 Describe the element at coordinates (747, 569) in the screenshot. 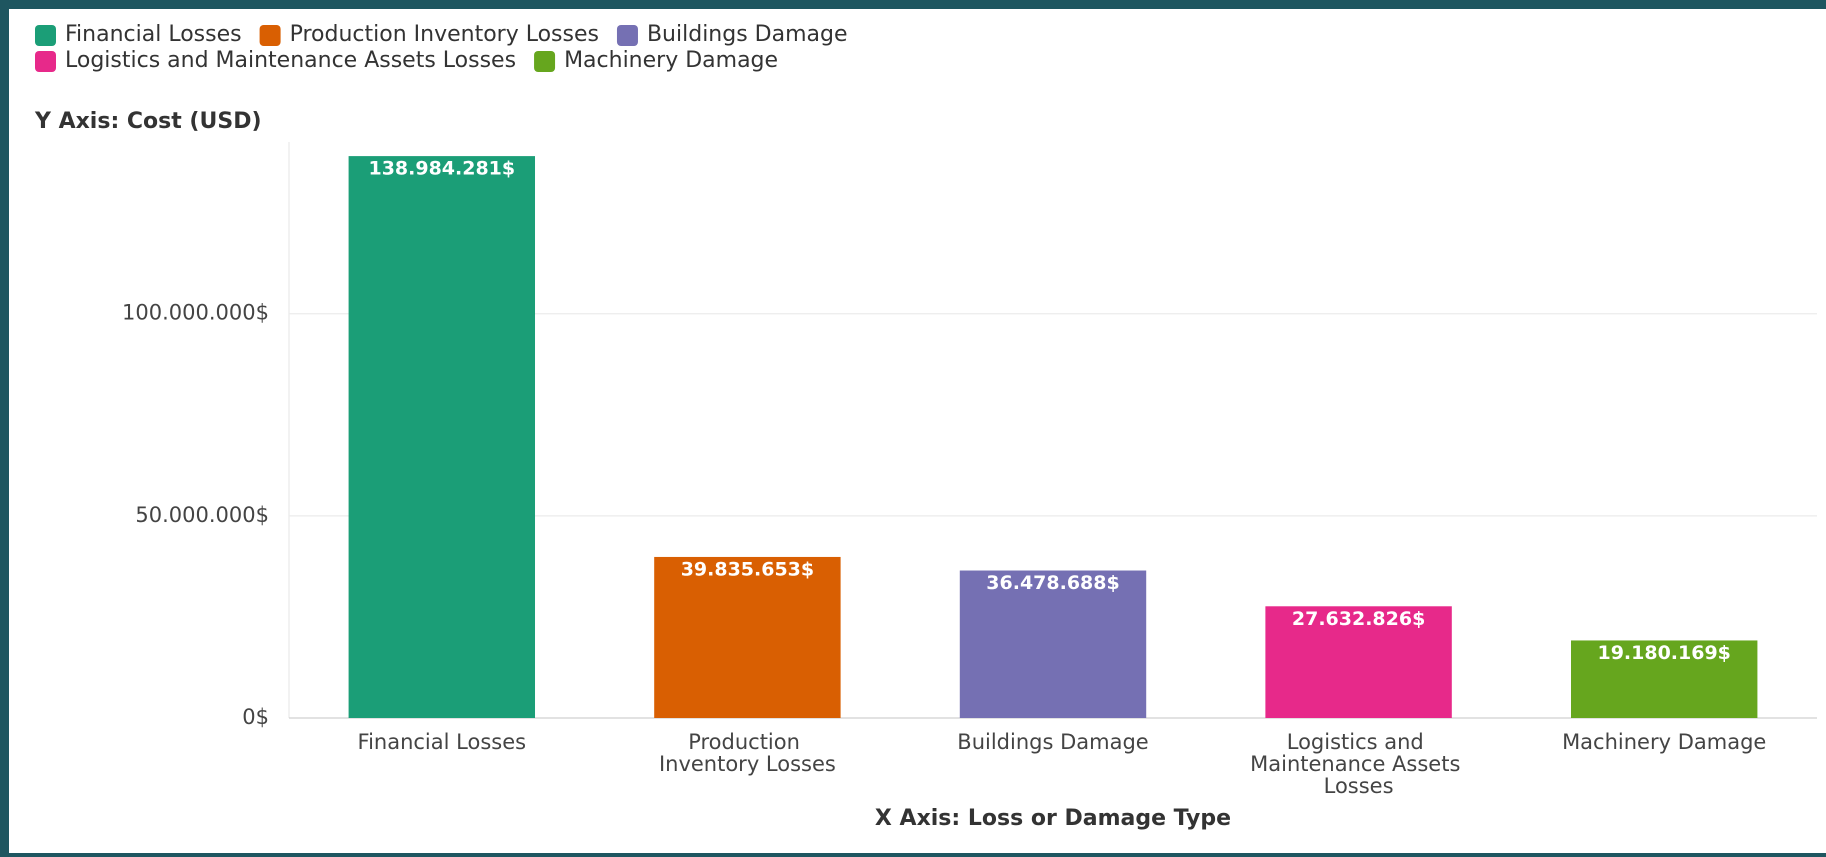

I see `value-label: 39.835.653$` at that location.